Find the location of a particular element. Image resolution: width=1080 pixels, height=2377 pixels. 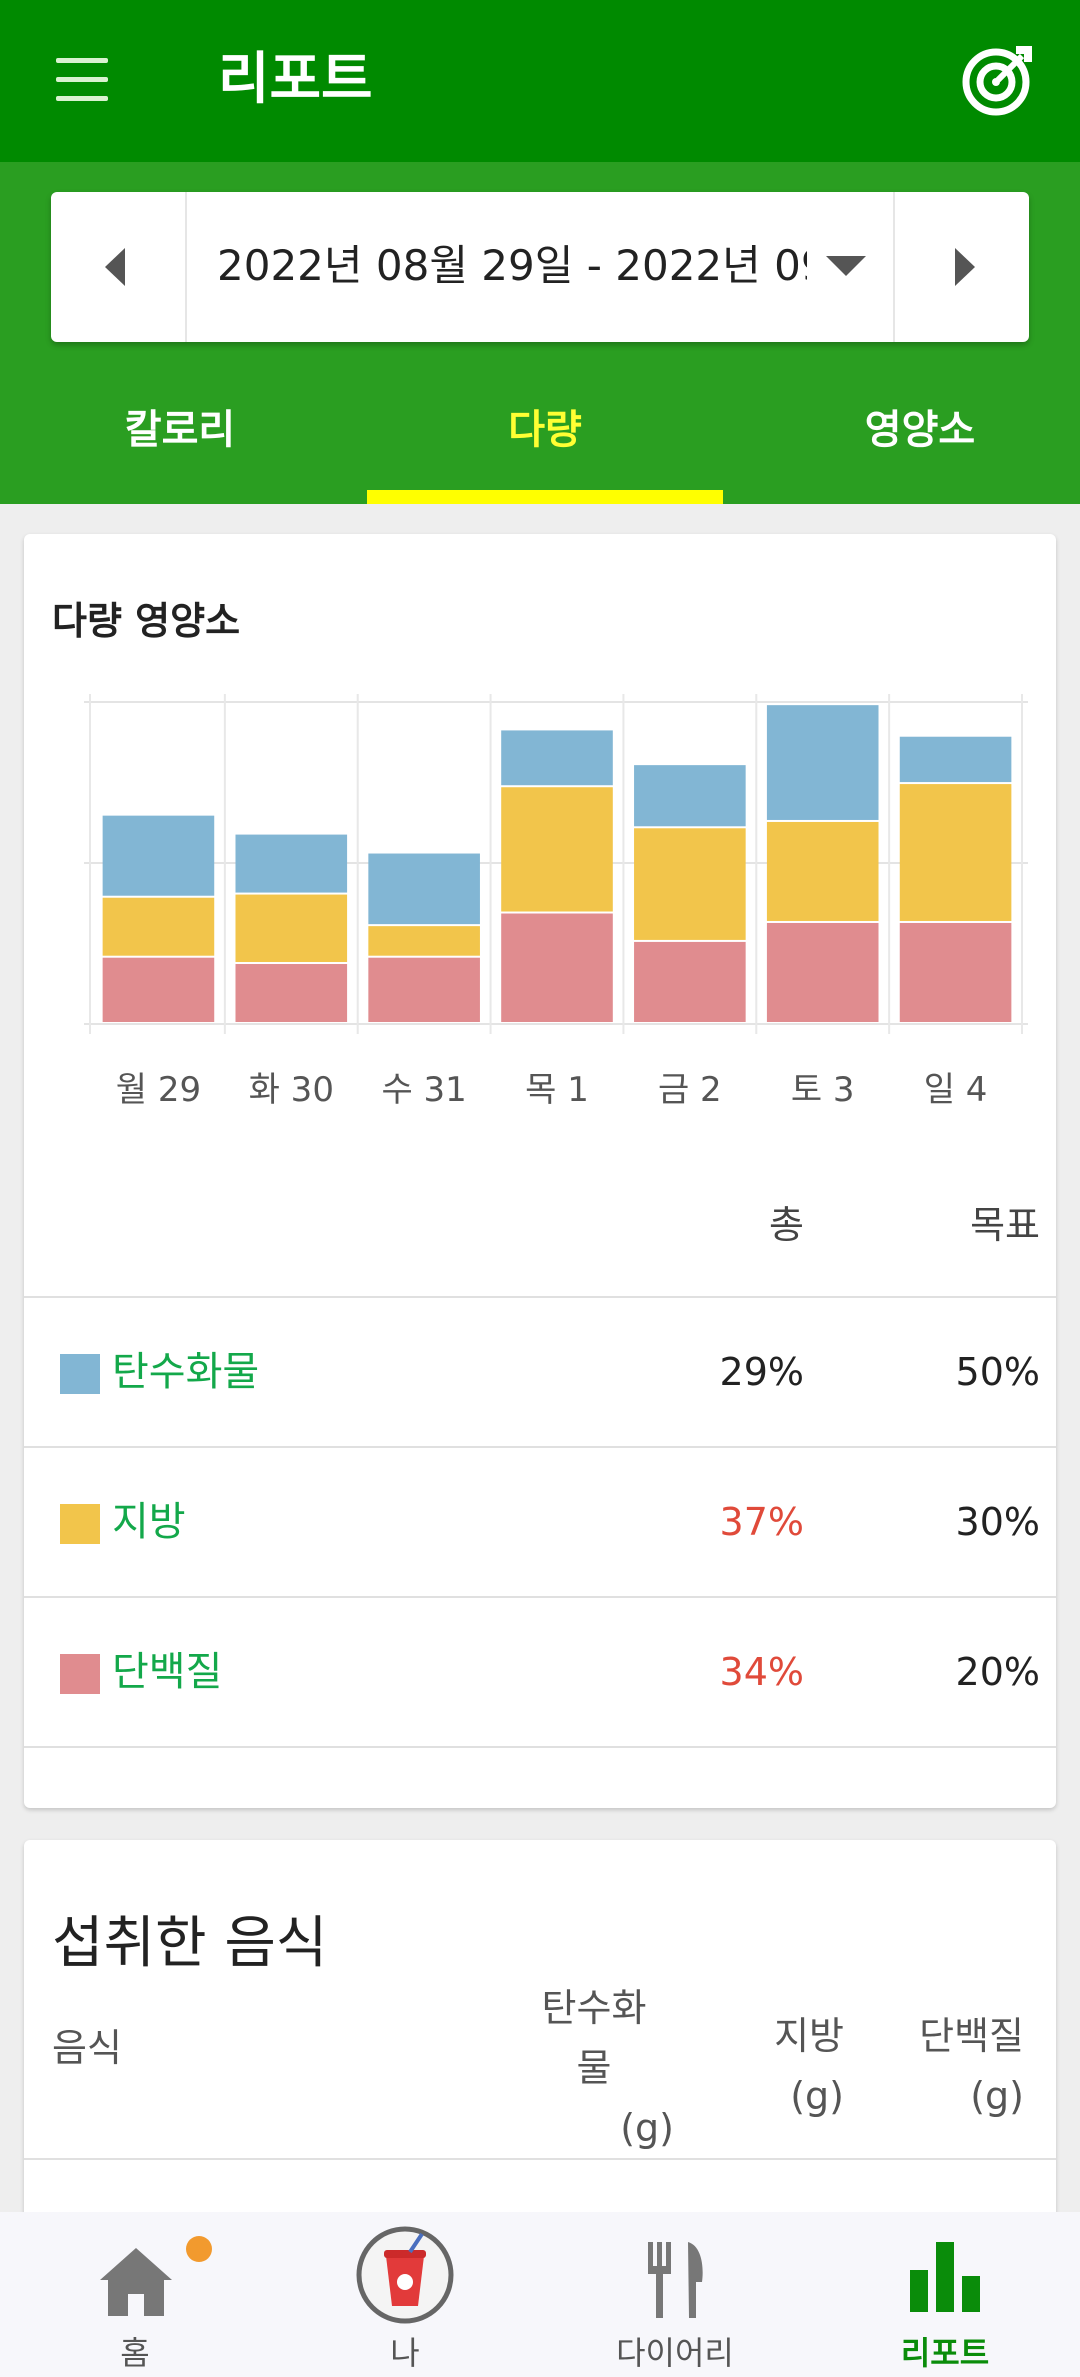

macro-name: 단백질 is located at coordinates (167, 1672).